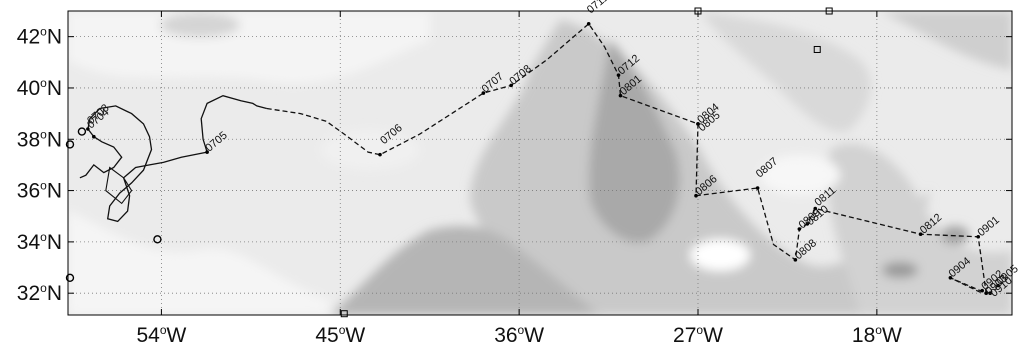 The height and width of the screenshot is (349, 1025). What do you see at coordinates (173, 159) in the screenshot?
I see `track-solid-segment` at bounding box center [173, 159].